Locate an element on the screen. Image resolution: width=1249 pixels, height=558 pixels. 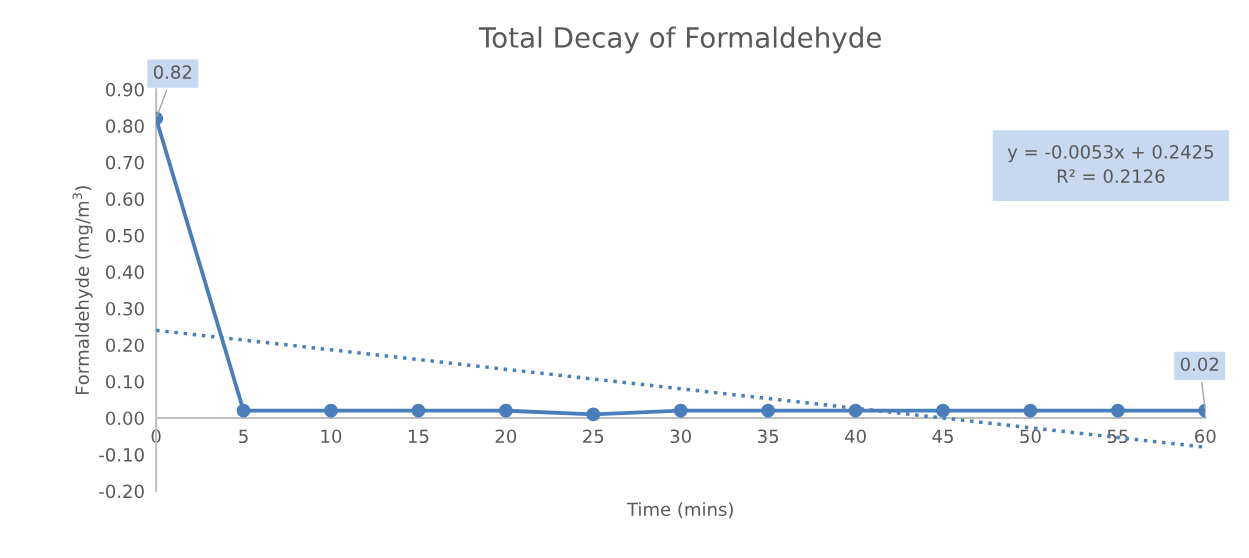
y-tick-label: 0.80 is located at coordinates (125, 126).